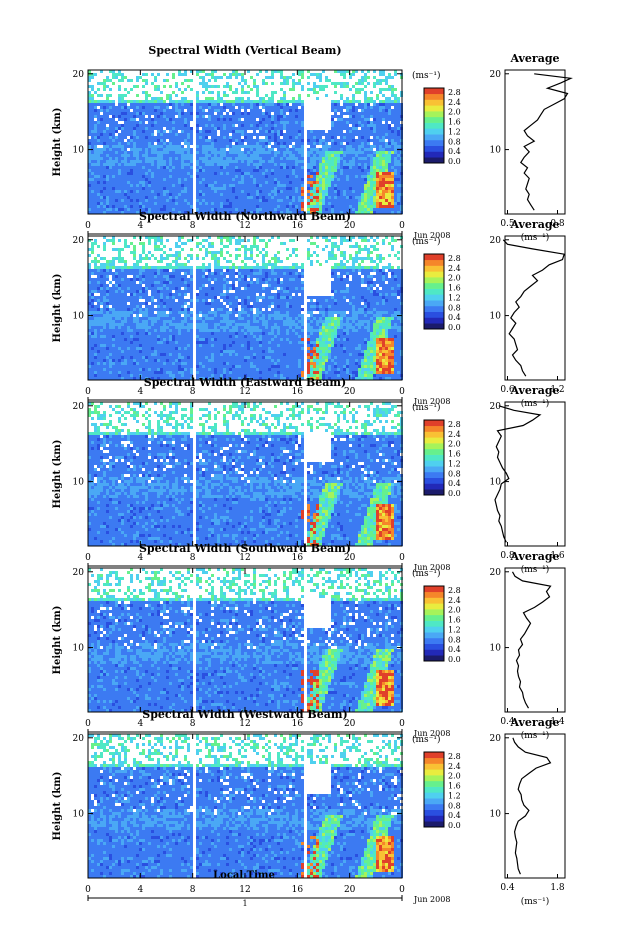 The width and height of the screenshot is (621, 929). I want to click on average-x-tick-label: 0.4, so click(507, 888).